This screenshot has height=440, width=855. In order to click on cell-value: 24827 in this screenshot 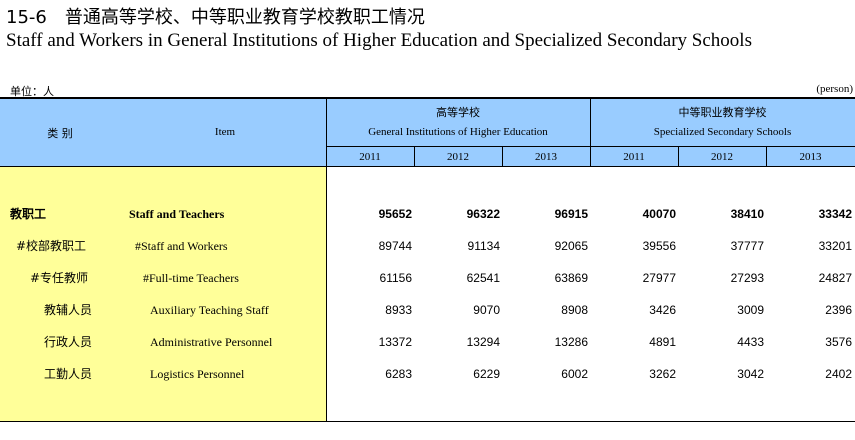, I will do `click(835, 278)`.